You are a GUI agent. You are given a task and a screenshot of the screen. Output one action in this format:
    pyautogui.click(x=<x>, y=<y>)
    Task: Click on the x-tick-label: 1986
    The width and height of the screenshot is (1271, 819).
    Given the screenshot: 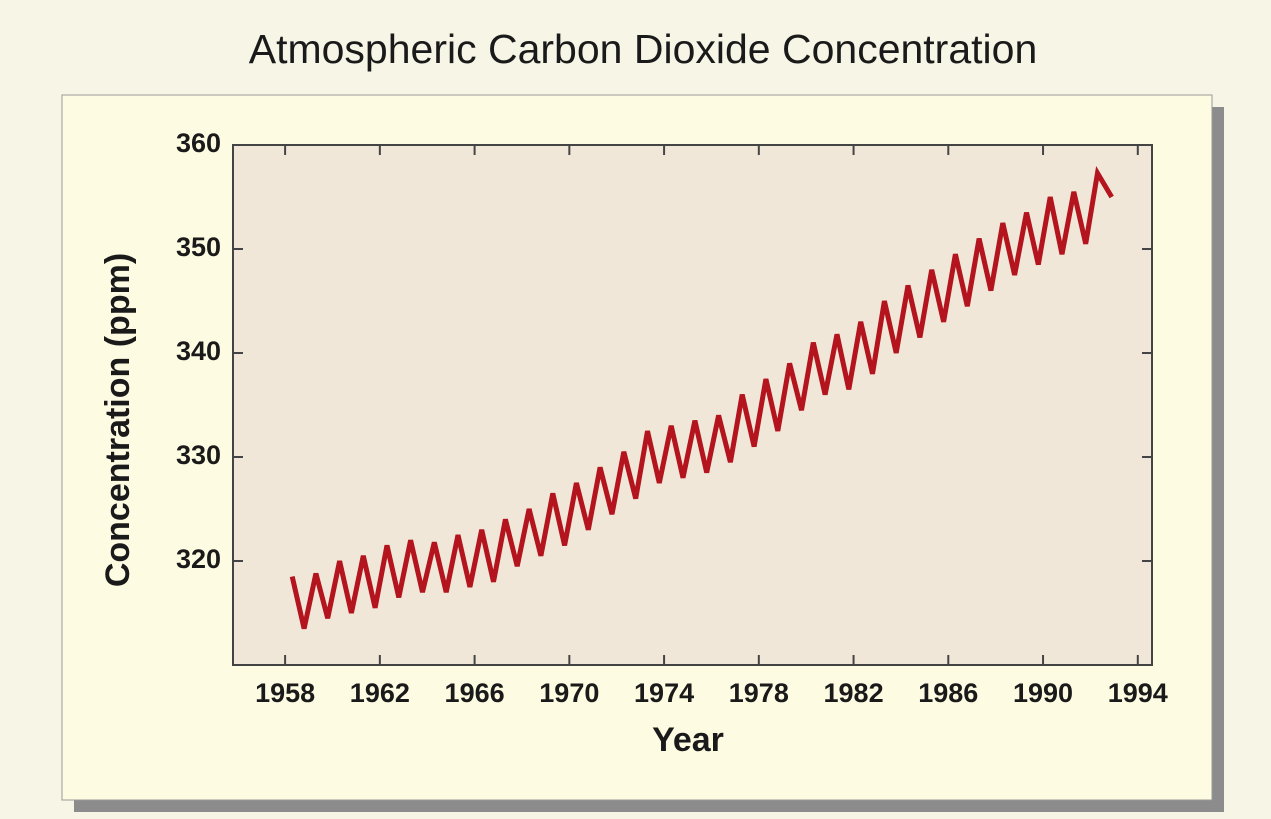 What is the action you would take?
    pyautogui.click(x=948, y=693)
    